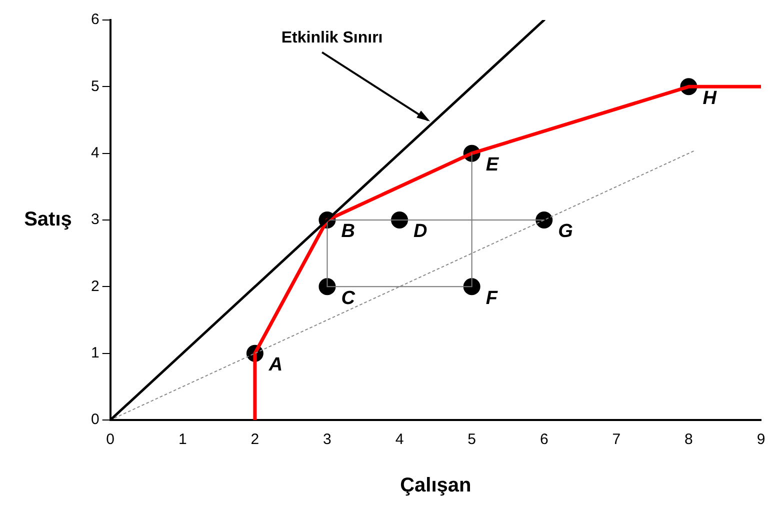 The image size is (781, 520). I want to click on y-tick-label: 5, so click(95, 86).